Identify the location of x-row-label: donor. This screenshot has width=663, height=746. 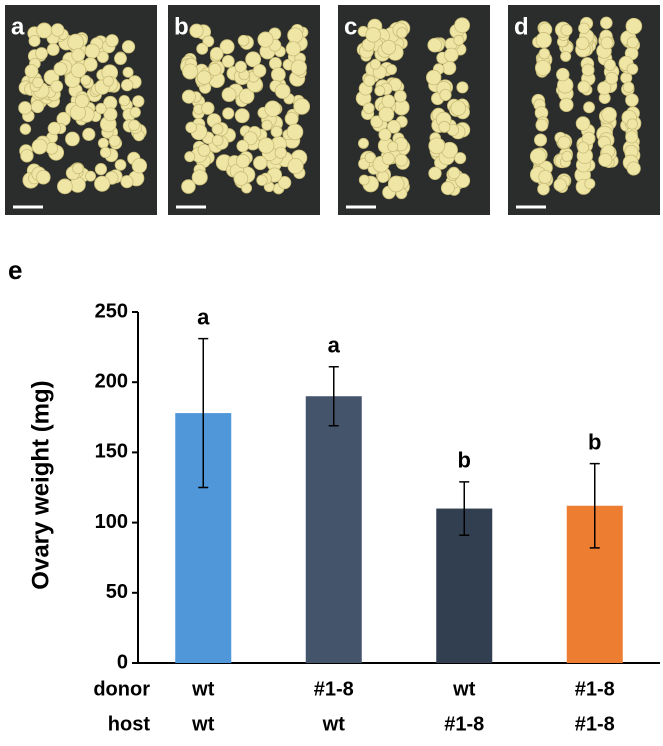
(121, 689).